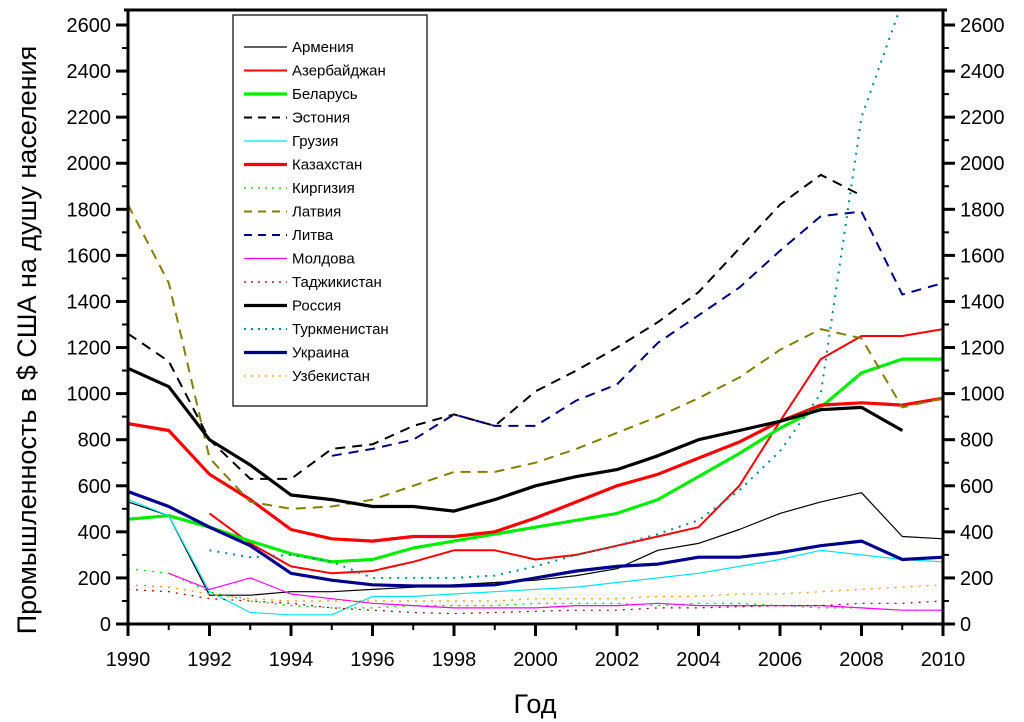  Describe the element at coordinates (861, 660) in the screenshot. I see `x-tick-label: 2008` at that location.